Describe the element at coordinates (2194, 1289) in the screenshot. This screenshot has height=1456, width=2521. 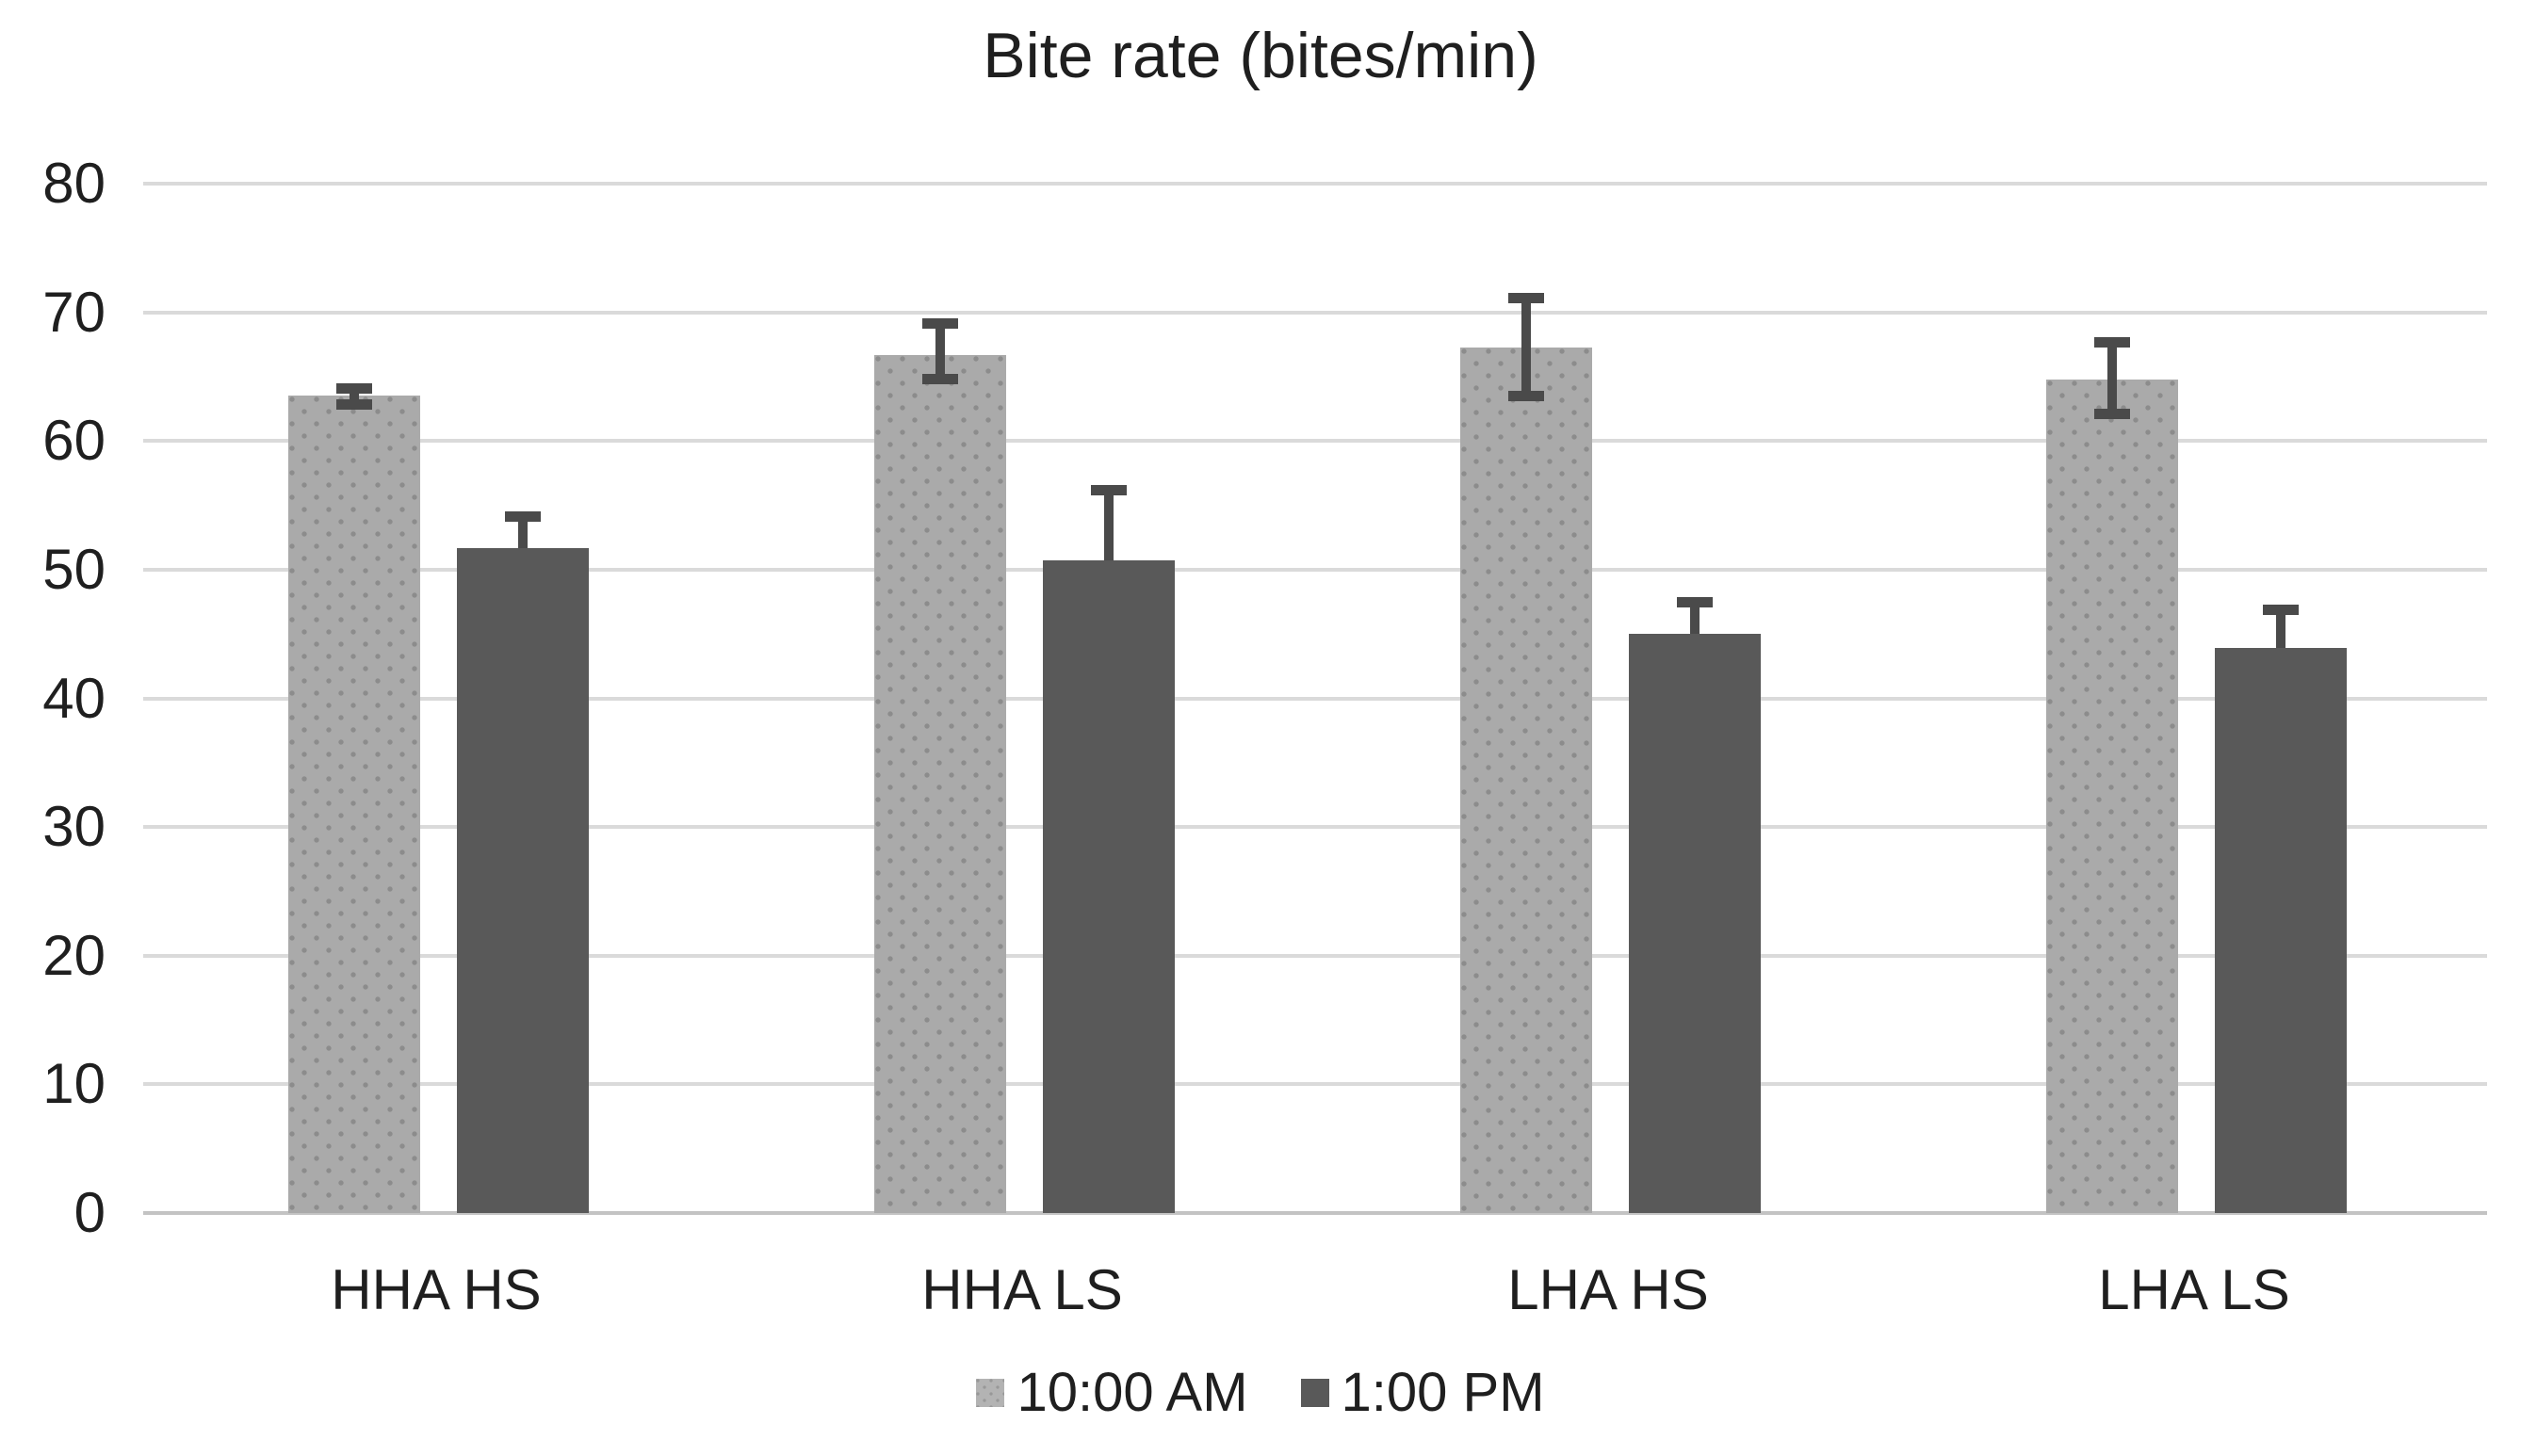
I see `x-axis-label-lha-ls: LHA LS` at that location.